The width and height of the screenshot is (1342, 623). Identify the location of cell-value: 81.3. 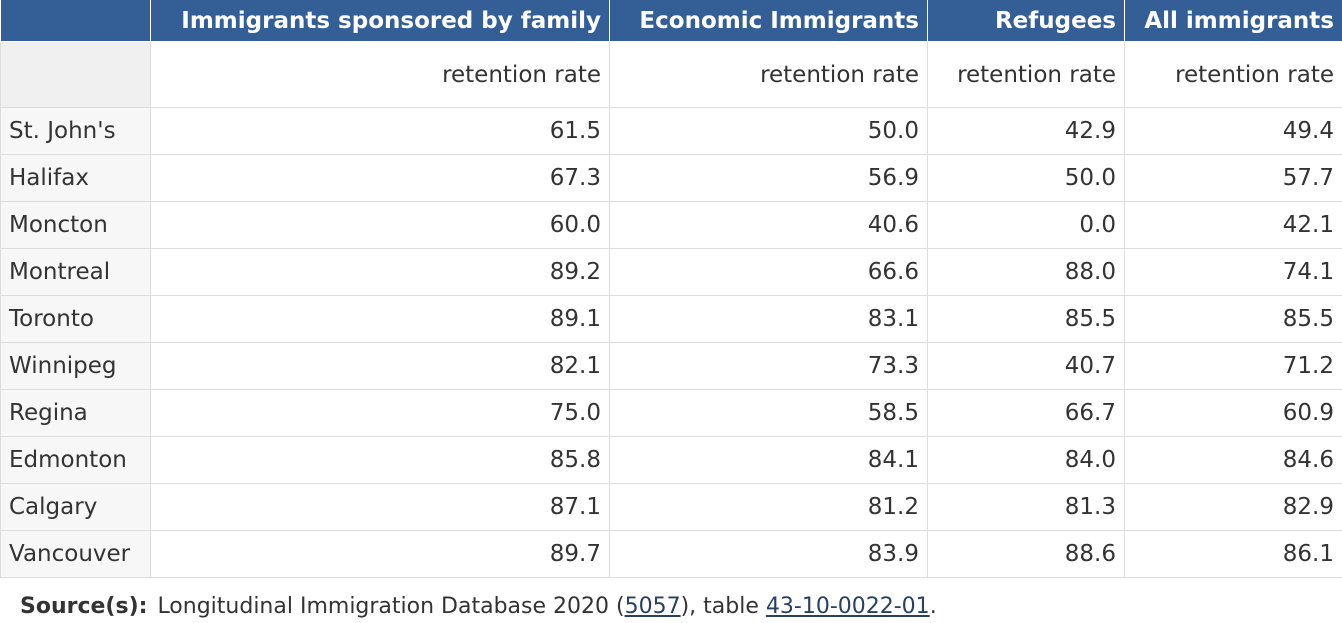
(1026, 507).